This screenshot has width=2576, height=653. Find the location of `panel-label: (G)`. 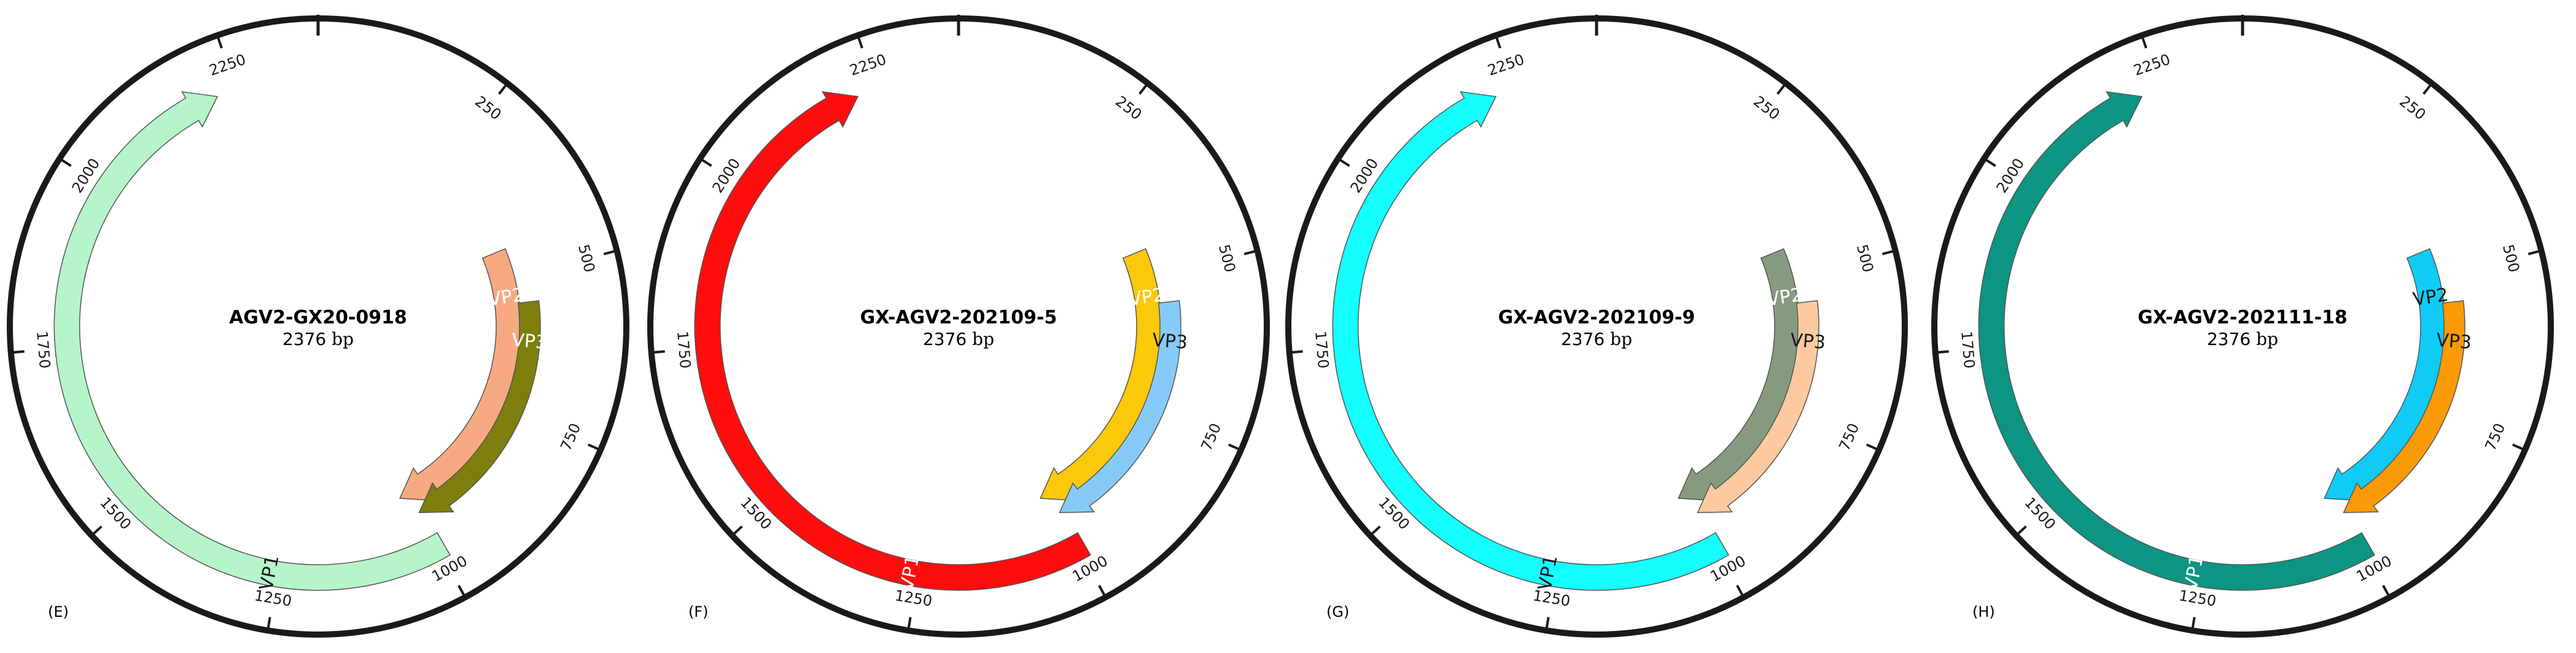

panel-label: (G) is located at coordinates (1337, 611).